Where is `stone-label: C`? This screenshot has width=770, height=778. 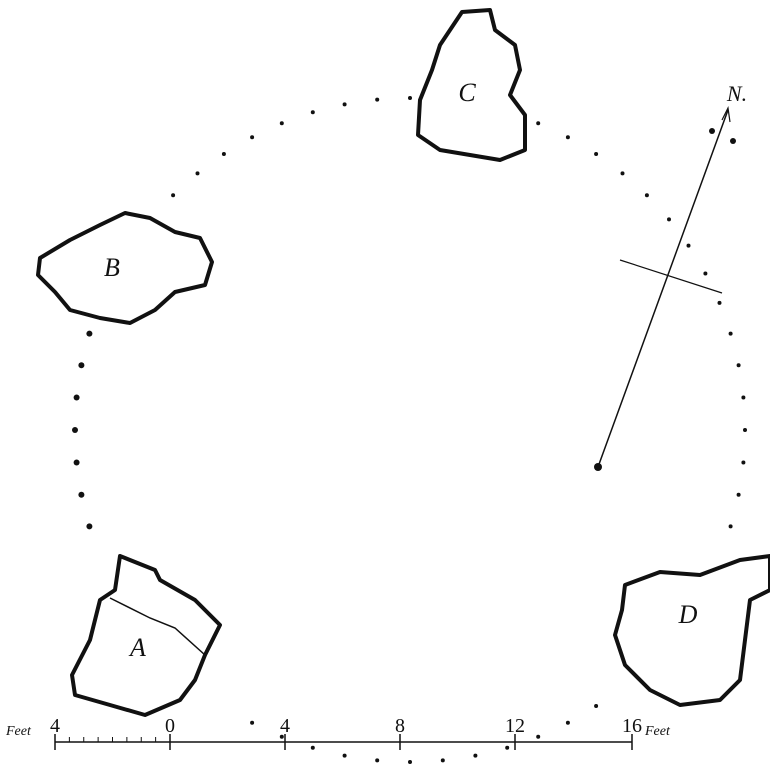 stone-label: C is located at coordinates (467, 92).